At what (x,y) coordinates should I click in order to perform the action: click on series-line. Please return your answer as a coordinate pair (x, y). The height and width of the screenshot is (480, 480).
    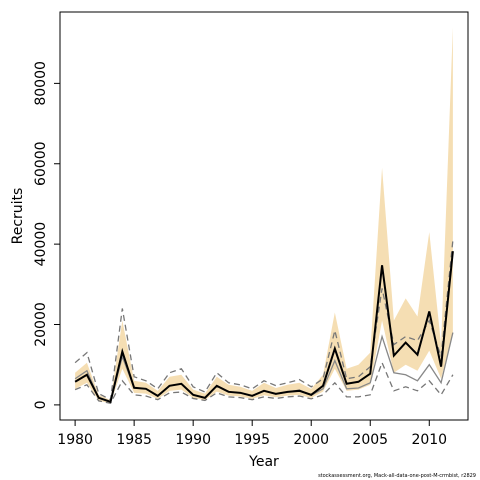
    Looking at the image, I should click on (264, 382).